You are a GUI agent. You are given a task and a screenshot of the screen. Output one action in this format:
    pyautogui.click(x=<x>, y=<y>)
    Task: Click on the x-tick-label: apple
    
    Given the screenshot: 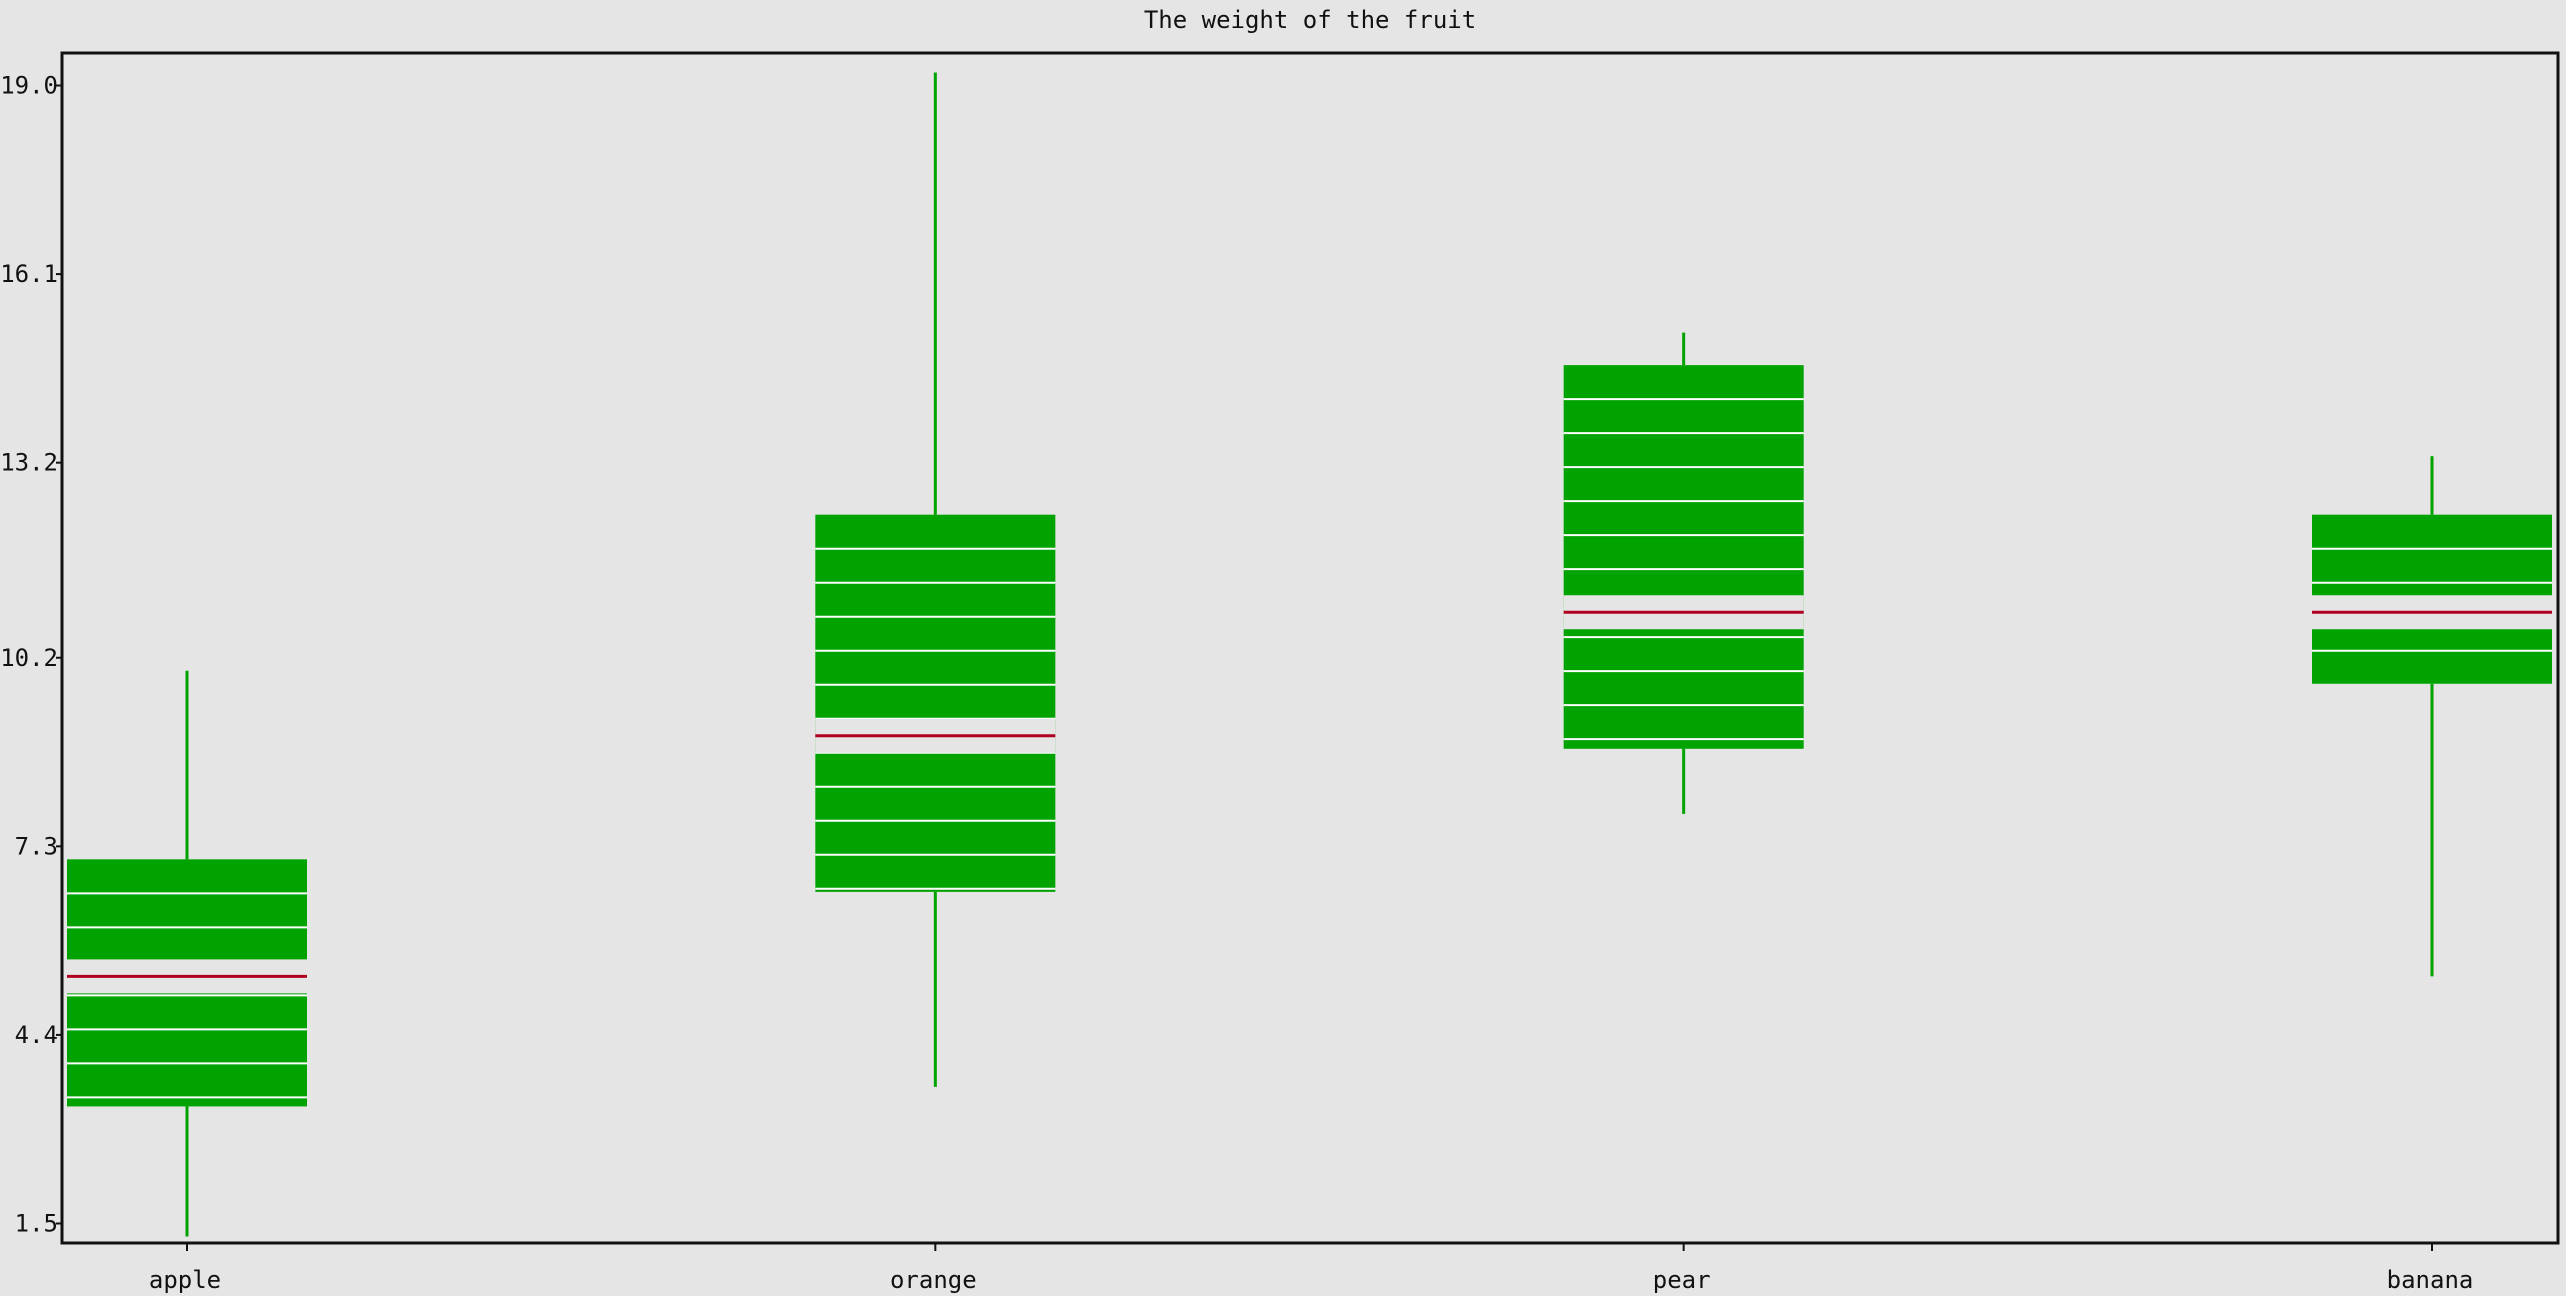 What is the action you would take?
    pyautogui.click(x=185, y=1280)
    